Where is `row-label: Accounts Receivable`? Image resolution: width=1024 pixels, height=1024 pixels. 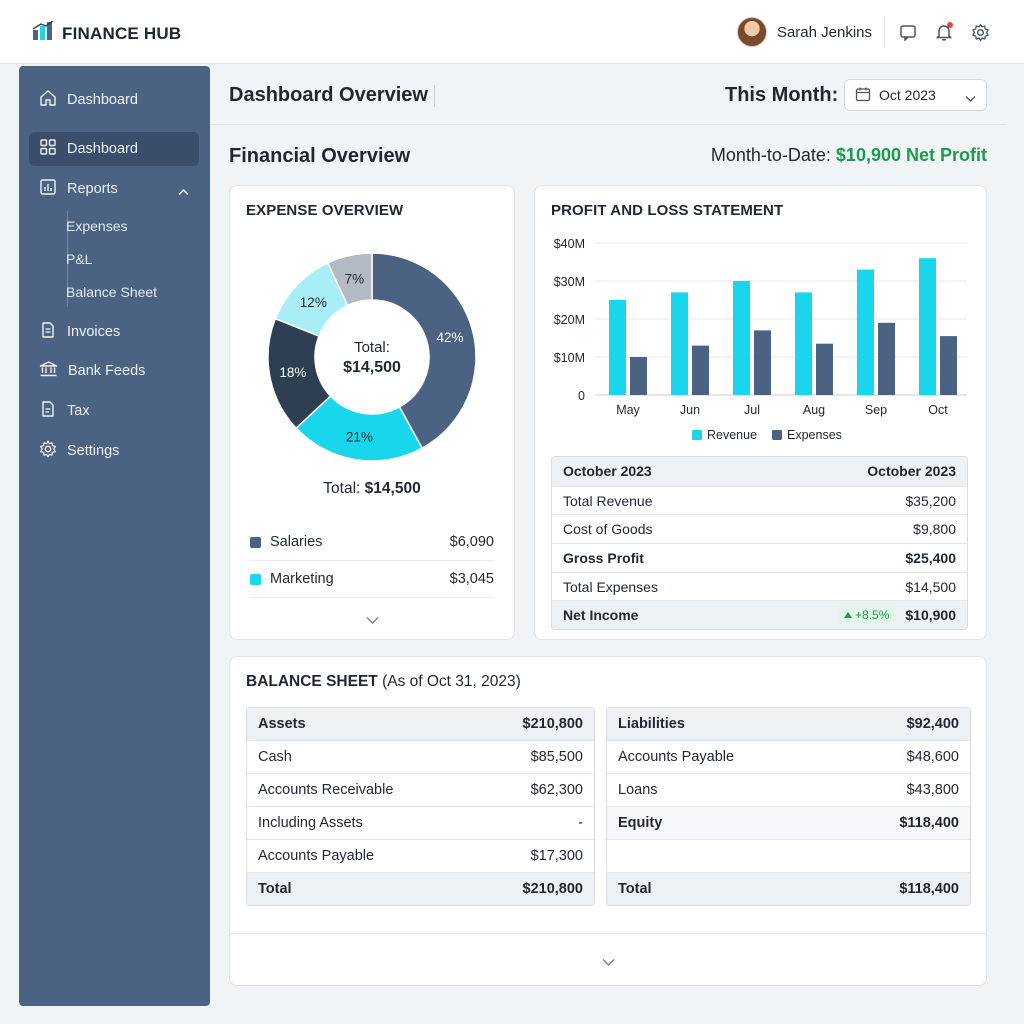 row-label: Accounts Receivable is located at coordinates (326, 790).